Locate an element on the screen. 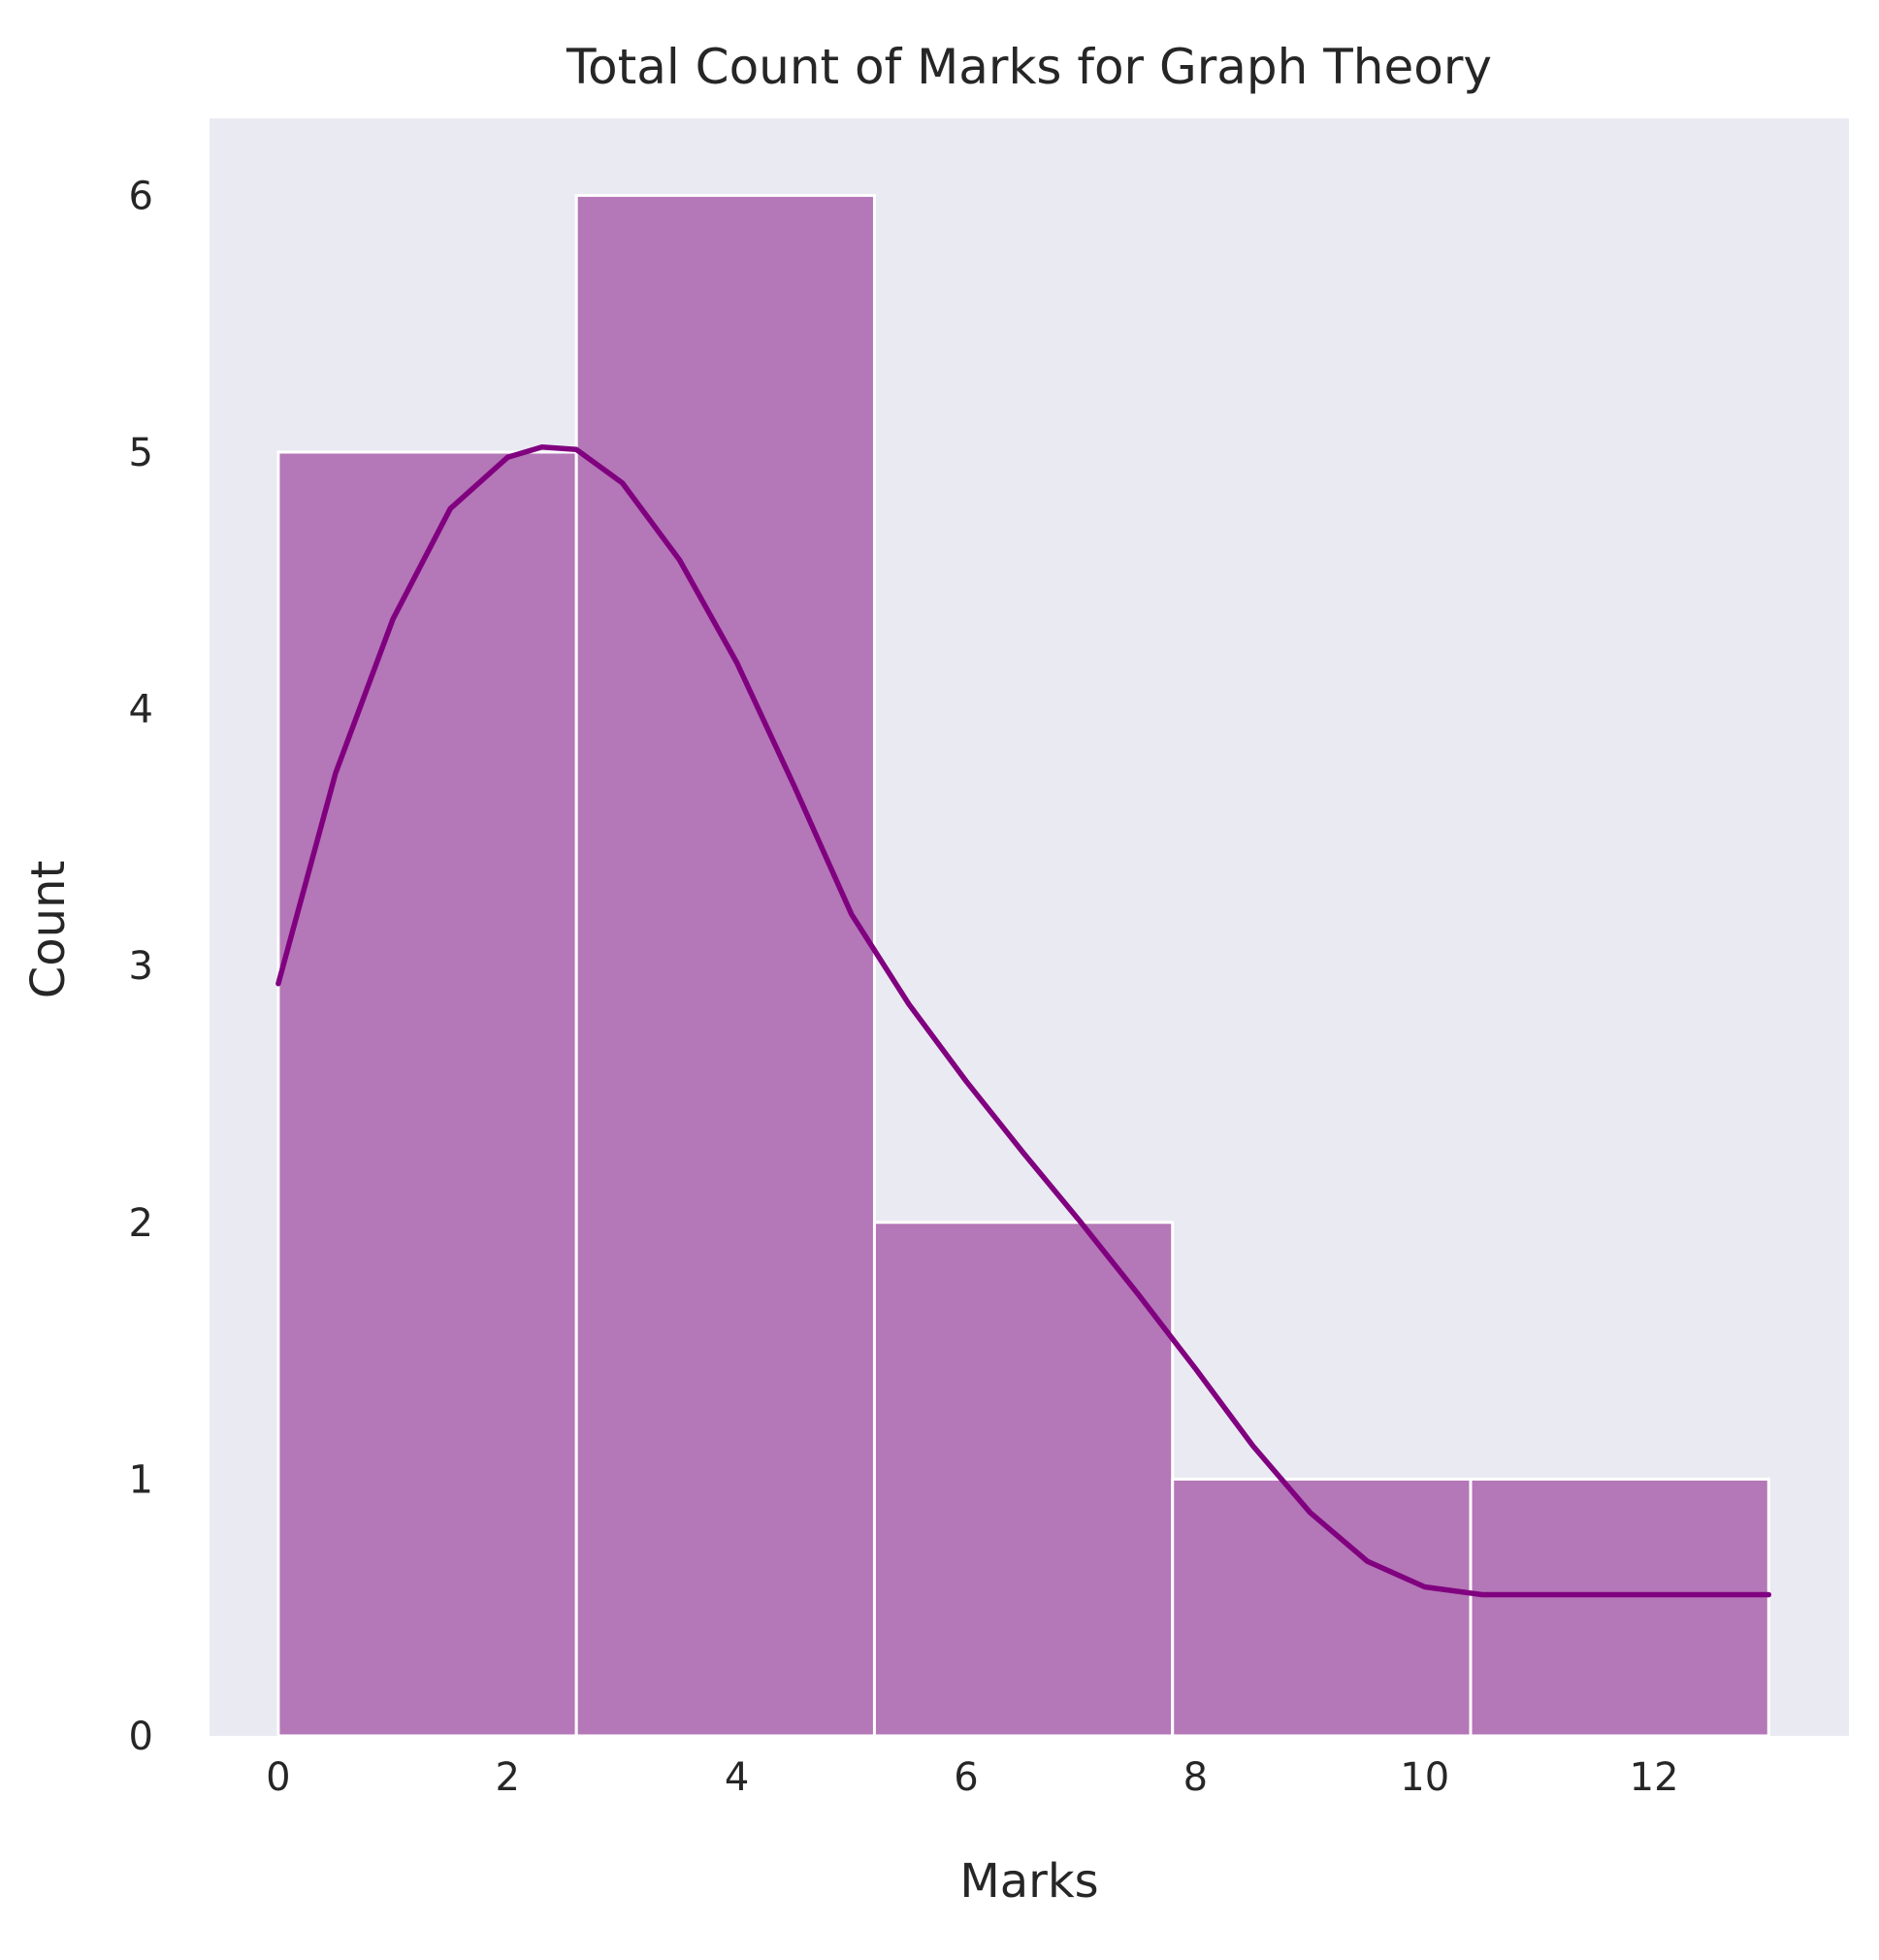 The height and width of the screenshot is (1960, 1879). y-tick-label: 5 is located at coordinates (141, 453).